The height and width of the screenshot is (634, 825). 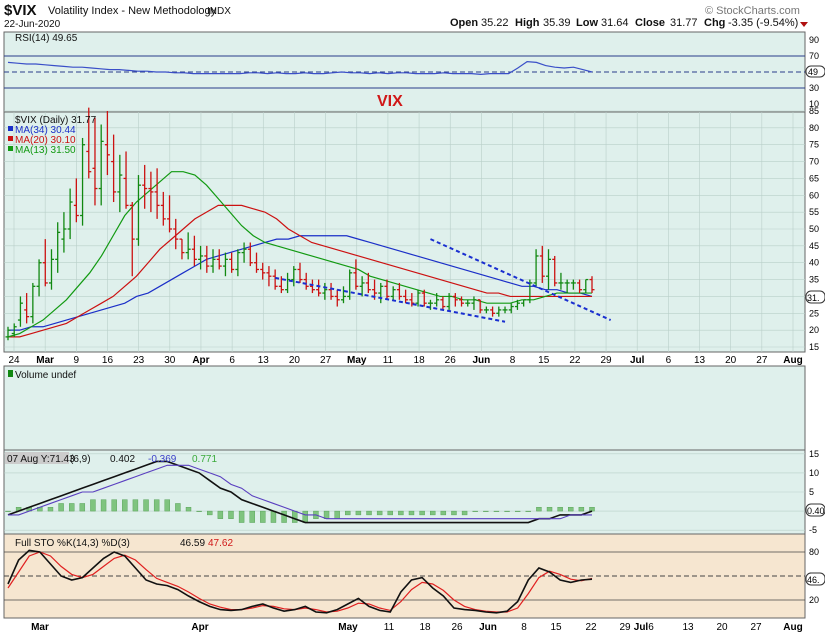 What do you see at coordinates (814, 111) in the screenshot?
I see `price-ytick-label: 85` at bounding box center [814, 111].